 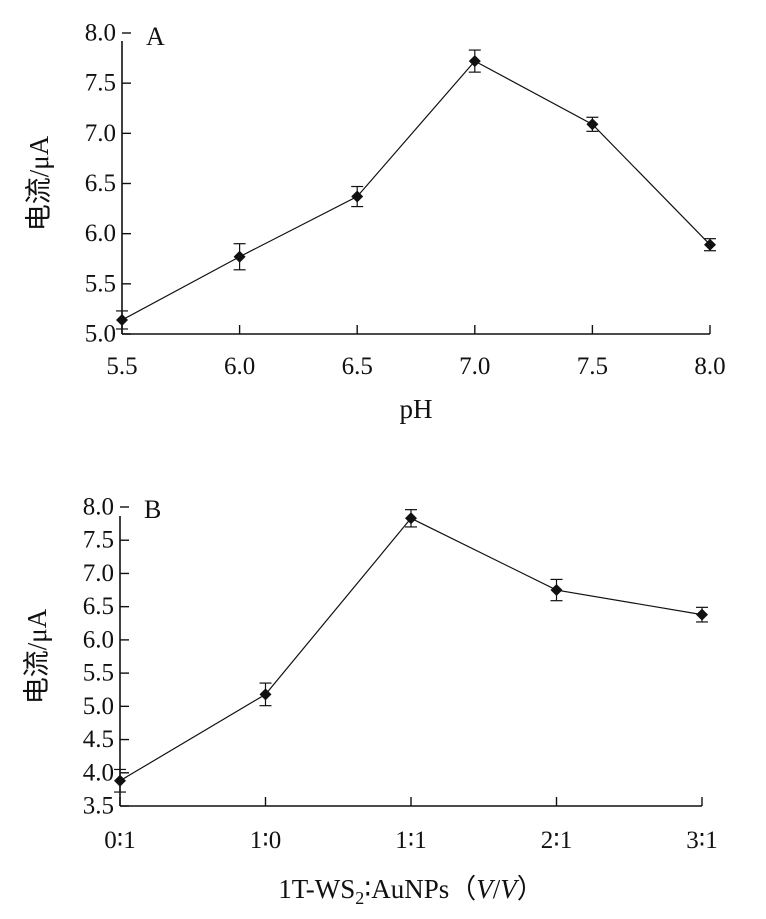 What do you see at coordinates (592, 366) in the screenshot?
I see `x-tick-label: 7.5` at bounding box center [592, 366].